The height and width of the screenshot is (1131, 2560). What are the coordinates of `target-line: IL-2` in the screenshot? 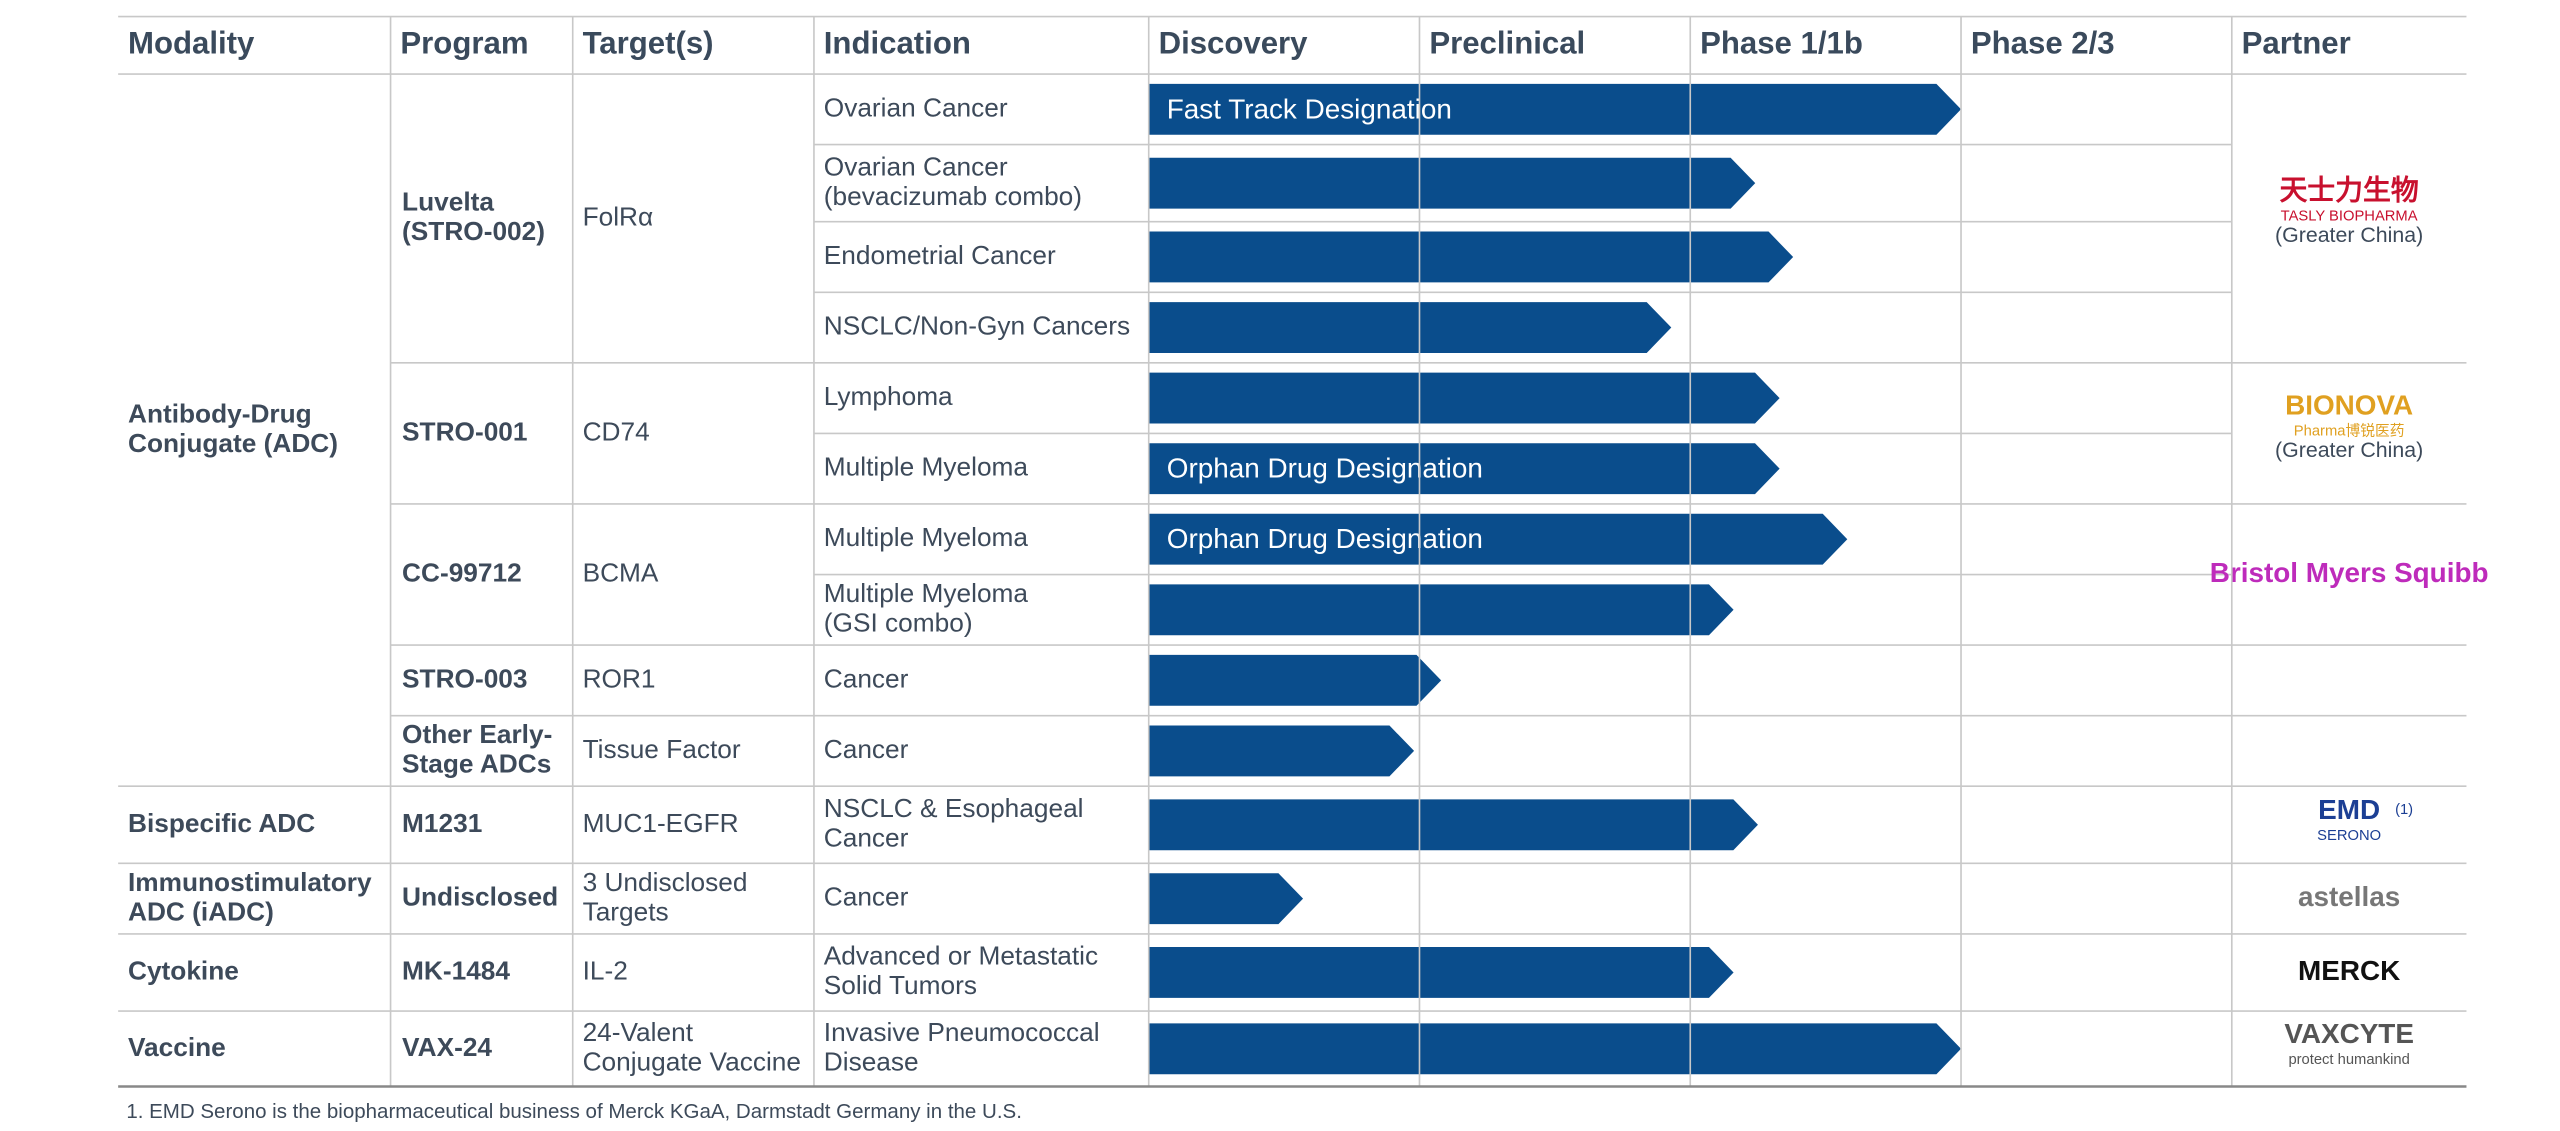 It's located at (605, 970).